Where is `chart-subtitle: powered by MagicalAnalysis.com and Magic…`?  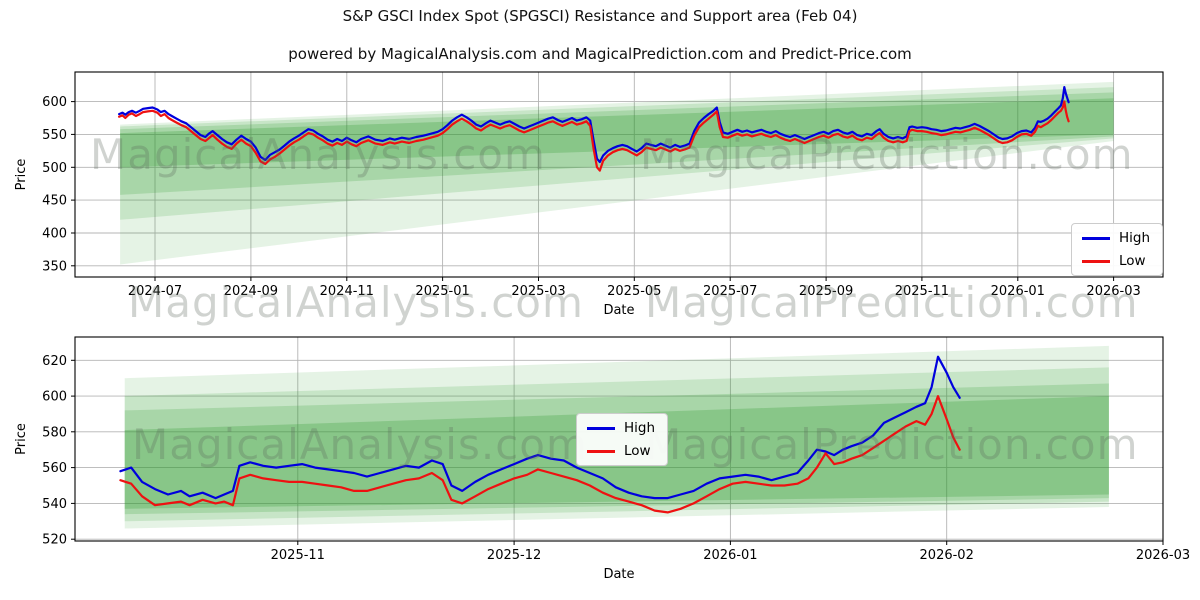
chart-subtitle: powered by MagicalAnalysis.com and Magic… is located at coordinates (600, 54).